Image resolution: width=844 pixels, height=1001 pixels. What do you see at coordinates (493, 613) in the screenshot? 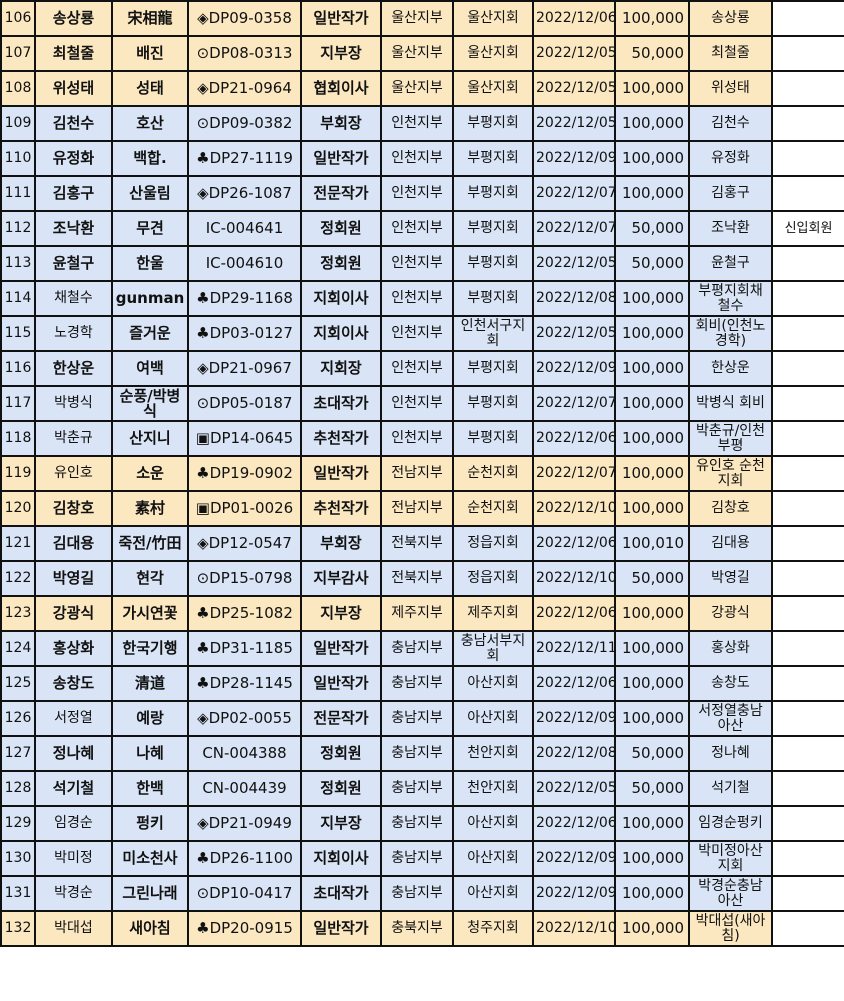
I see `chapter-cell: 제주지회` at bounding box center [493, 613].